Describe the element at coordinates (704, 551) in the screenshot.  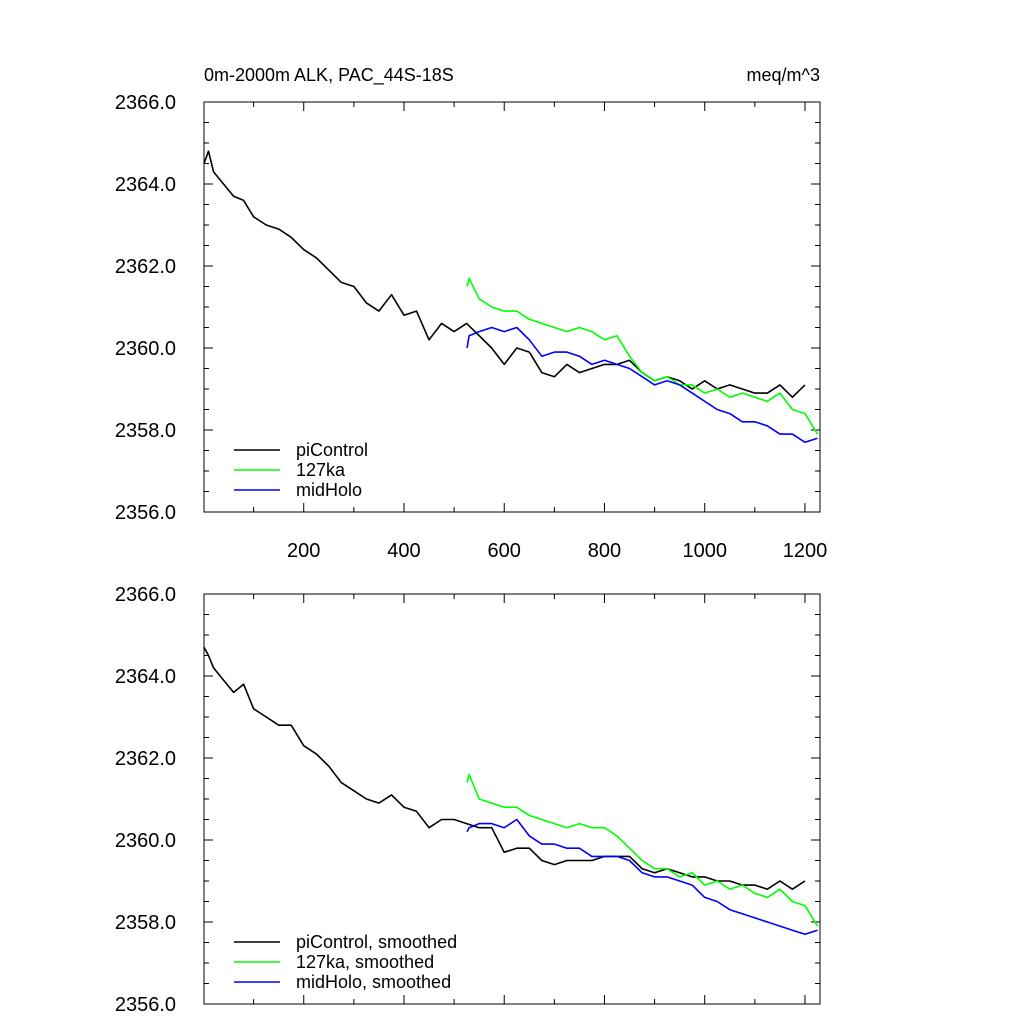
I see `x-tick-label: 1000` at that location.